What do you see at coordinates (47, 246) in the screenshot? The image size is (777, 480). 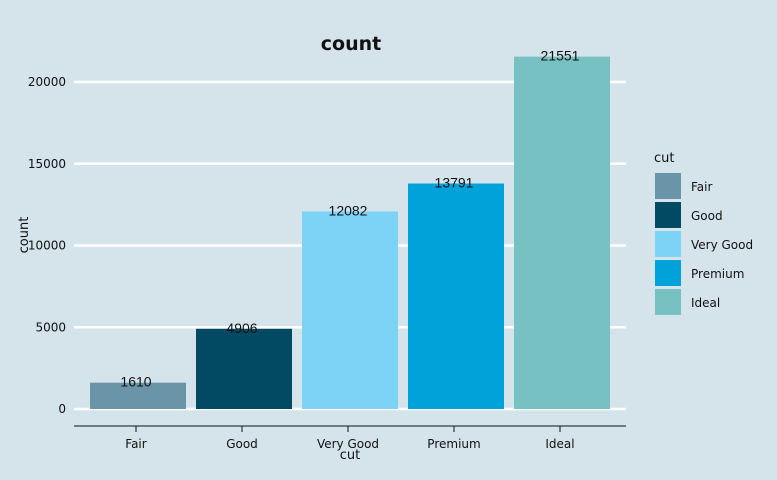 I see `y-tick-label: 10000` at bounding box center [47, 246].